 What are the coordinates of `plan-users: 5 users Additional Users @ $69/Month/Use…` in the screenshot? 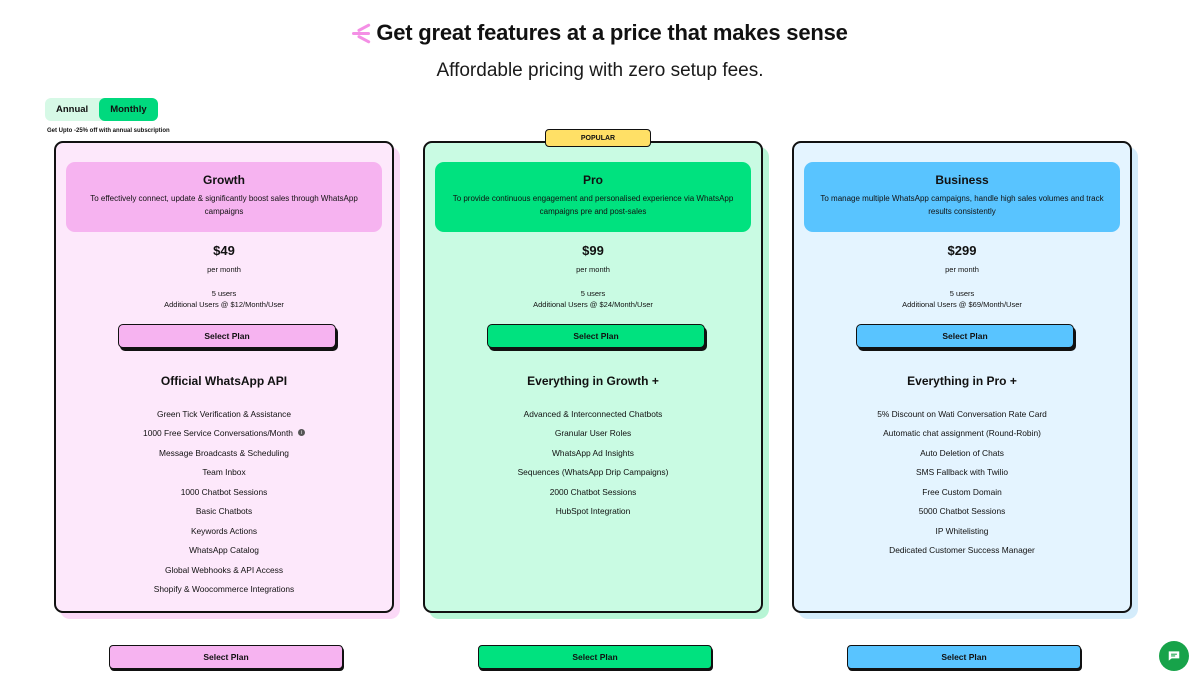 It's located at (962, 299).